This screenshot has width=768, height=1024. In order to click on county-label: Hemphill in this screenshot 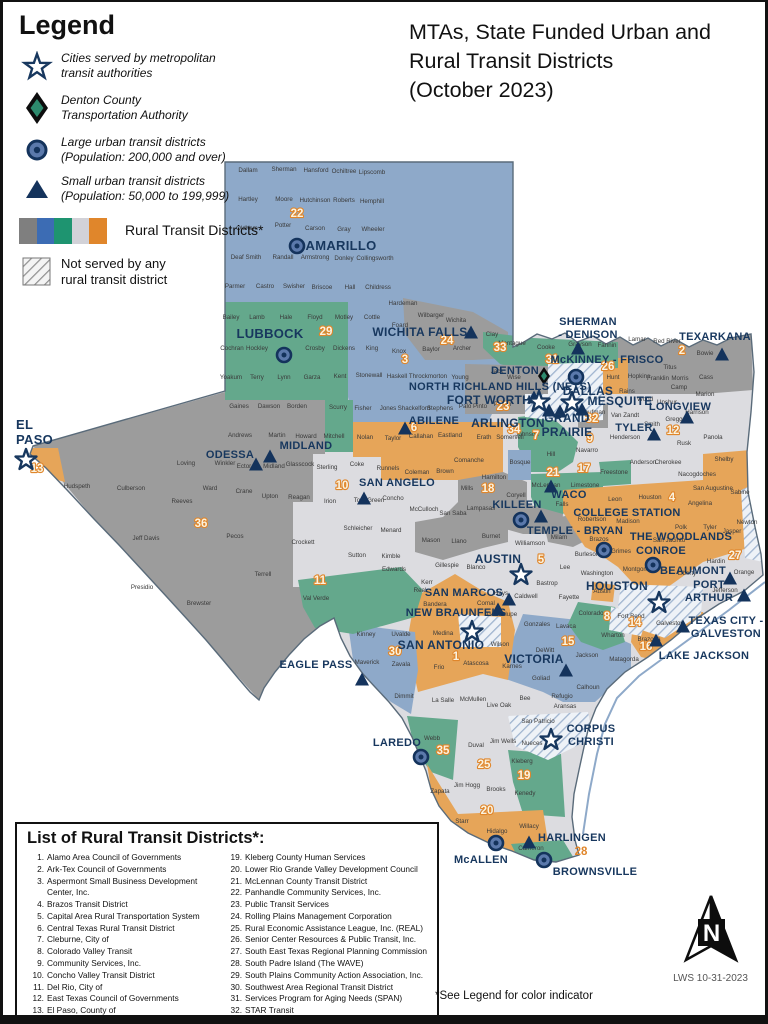, I will do `click(372, 201)`.